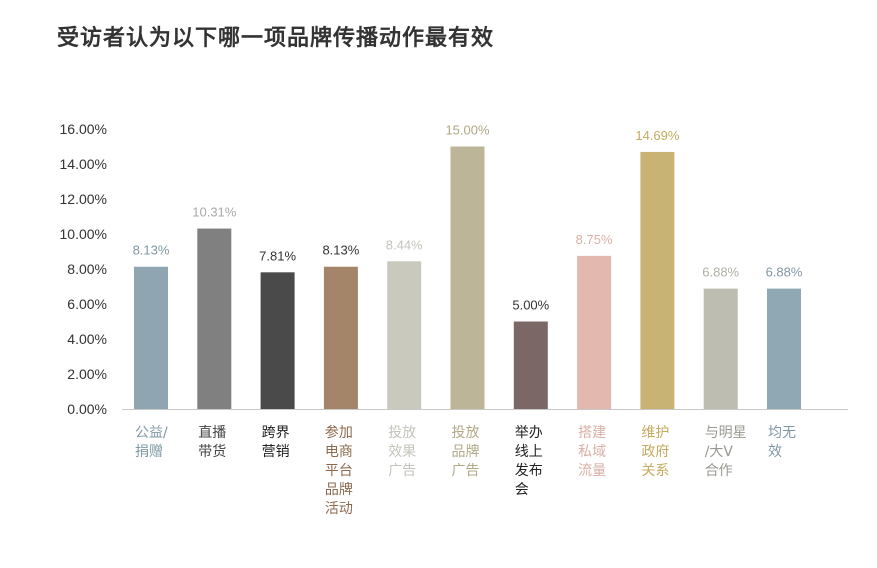 The width and height of the screenshot is (877, 568). Describe the element at coordinates (655, 433) in the screenshot. I see `category-label-line: 维护` at that location.